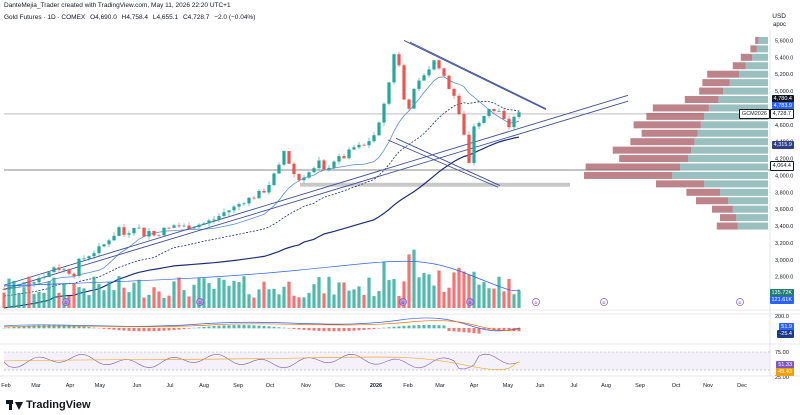 This screenshot has height=415, width=800. I want to click on symbol-title: Gold Futures · 1D · COMEX, so click(45, 17).